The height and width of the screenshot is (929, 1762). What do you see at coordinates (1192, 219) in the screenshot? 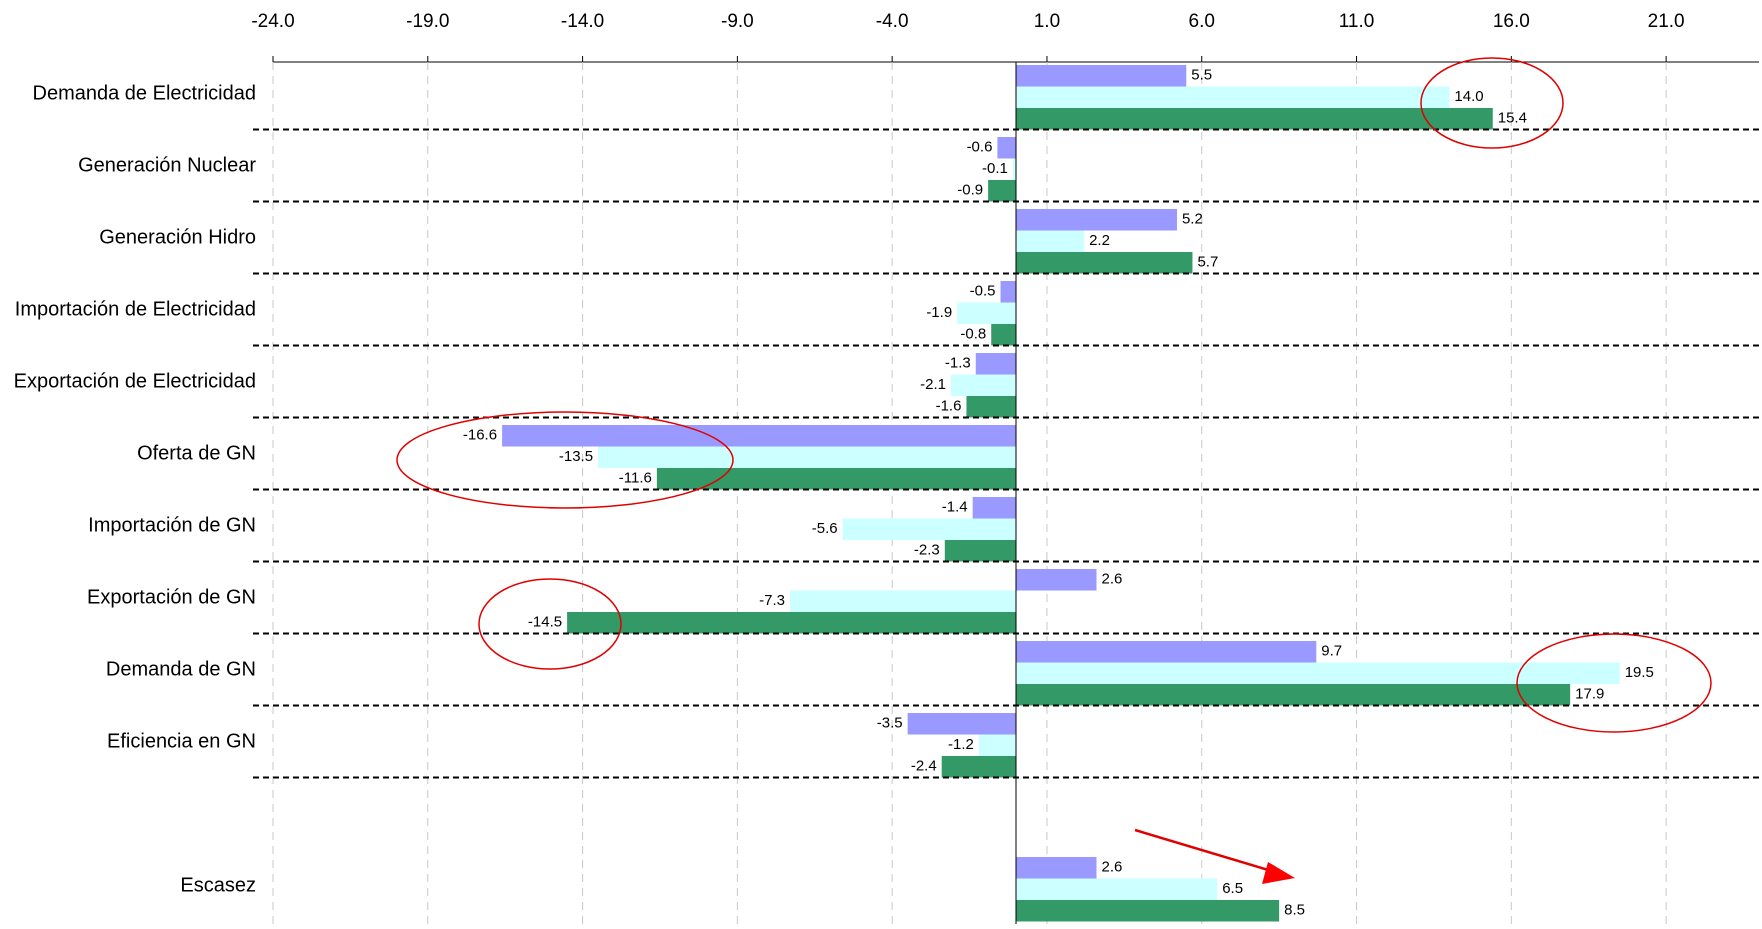
I see `value-label: 5.2` at bounding box center [1192, 219].